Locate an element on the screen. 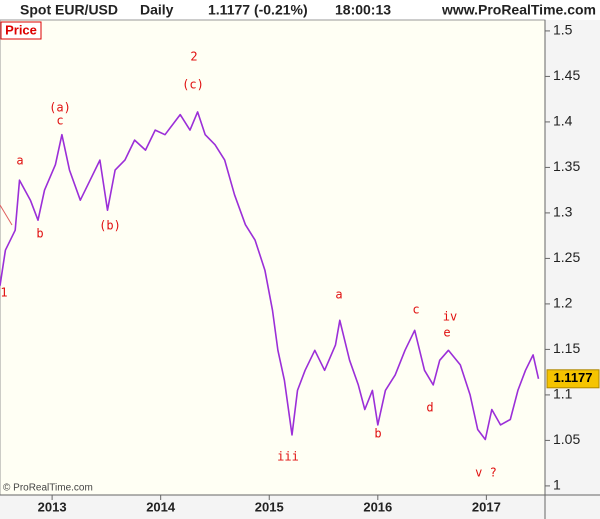  y-tick-label: 1.05 is located at coordinates (566, 439).